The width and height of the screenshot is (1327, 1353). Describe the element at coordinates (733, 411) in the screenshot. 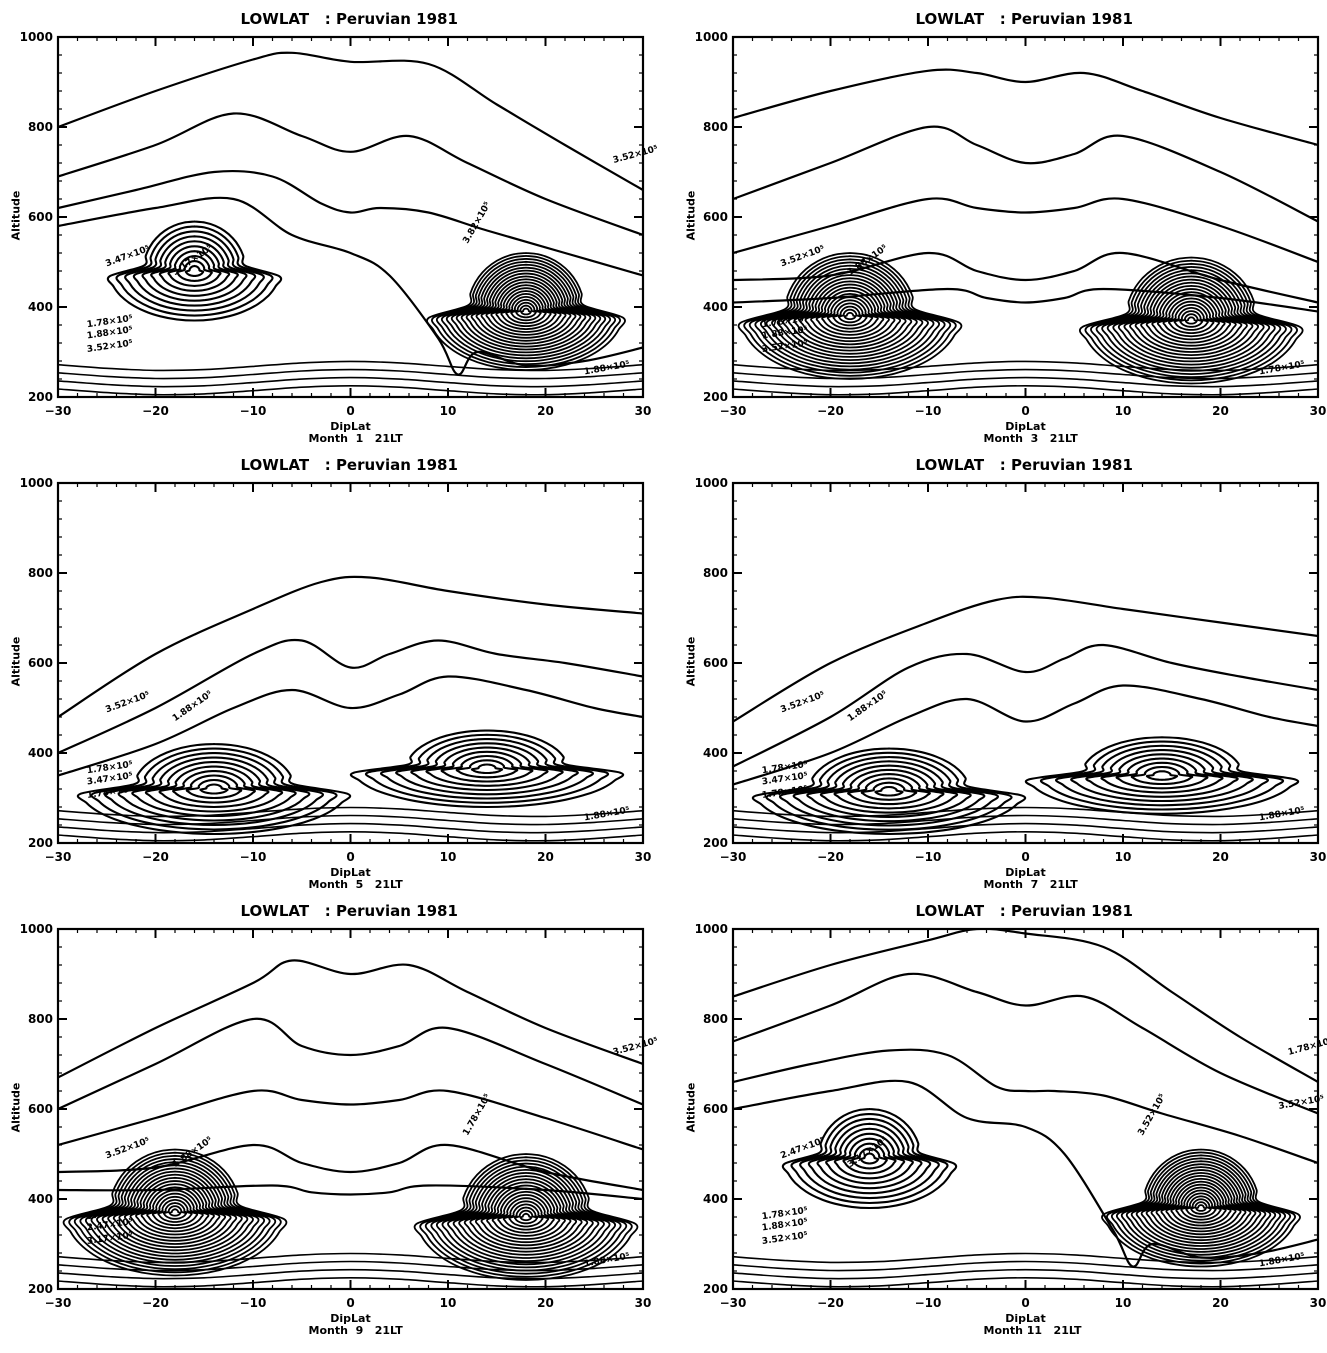

I see `x-tick-label: −30` at that location.